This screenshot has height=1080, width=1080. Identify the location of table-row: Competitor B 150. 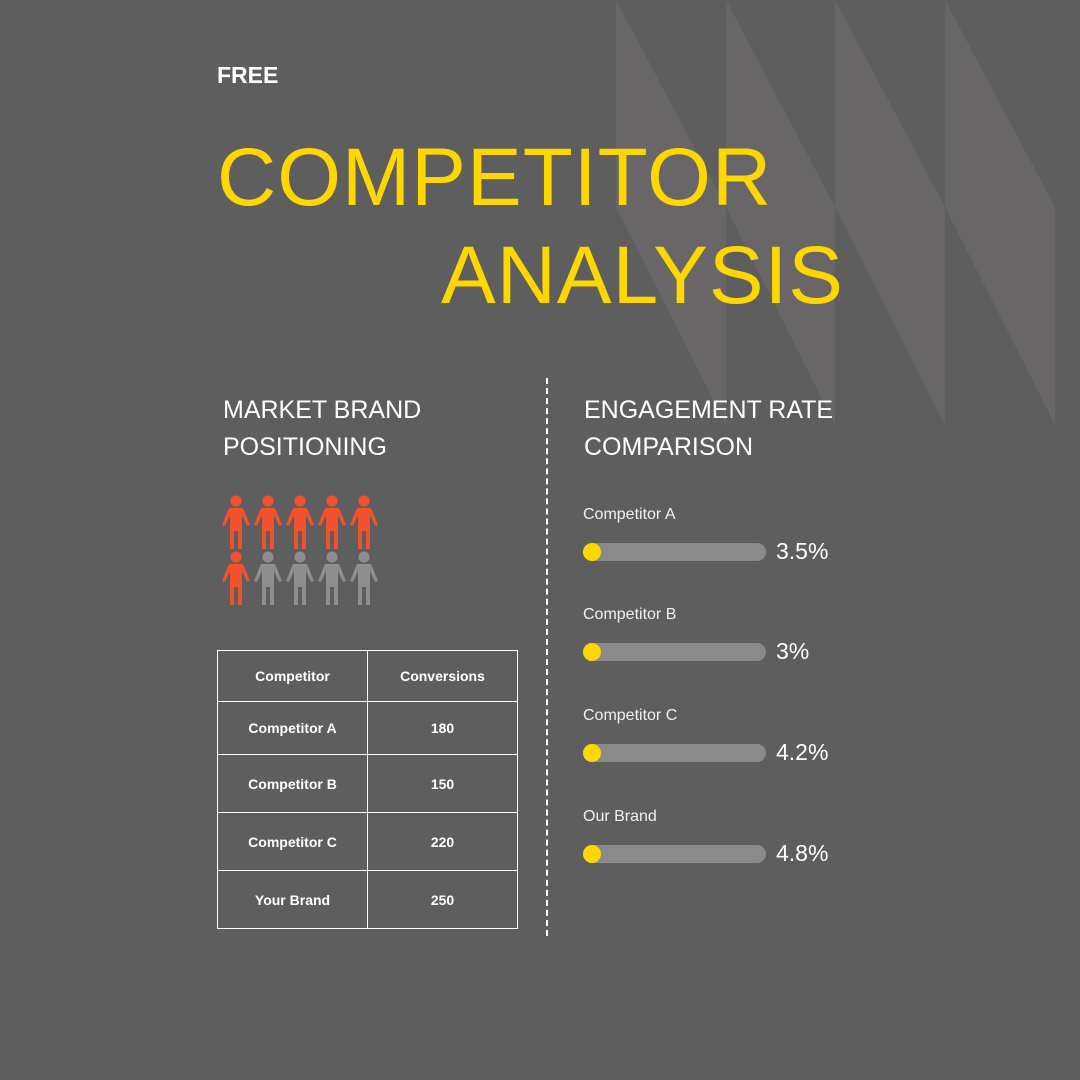
(367, 783).